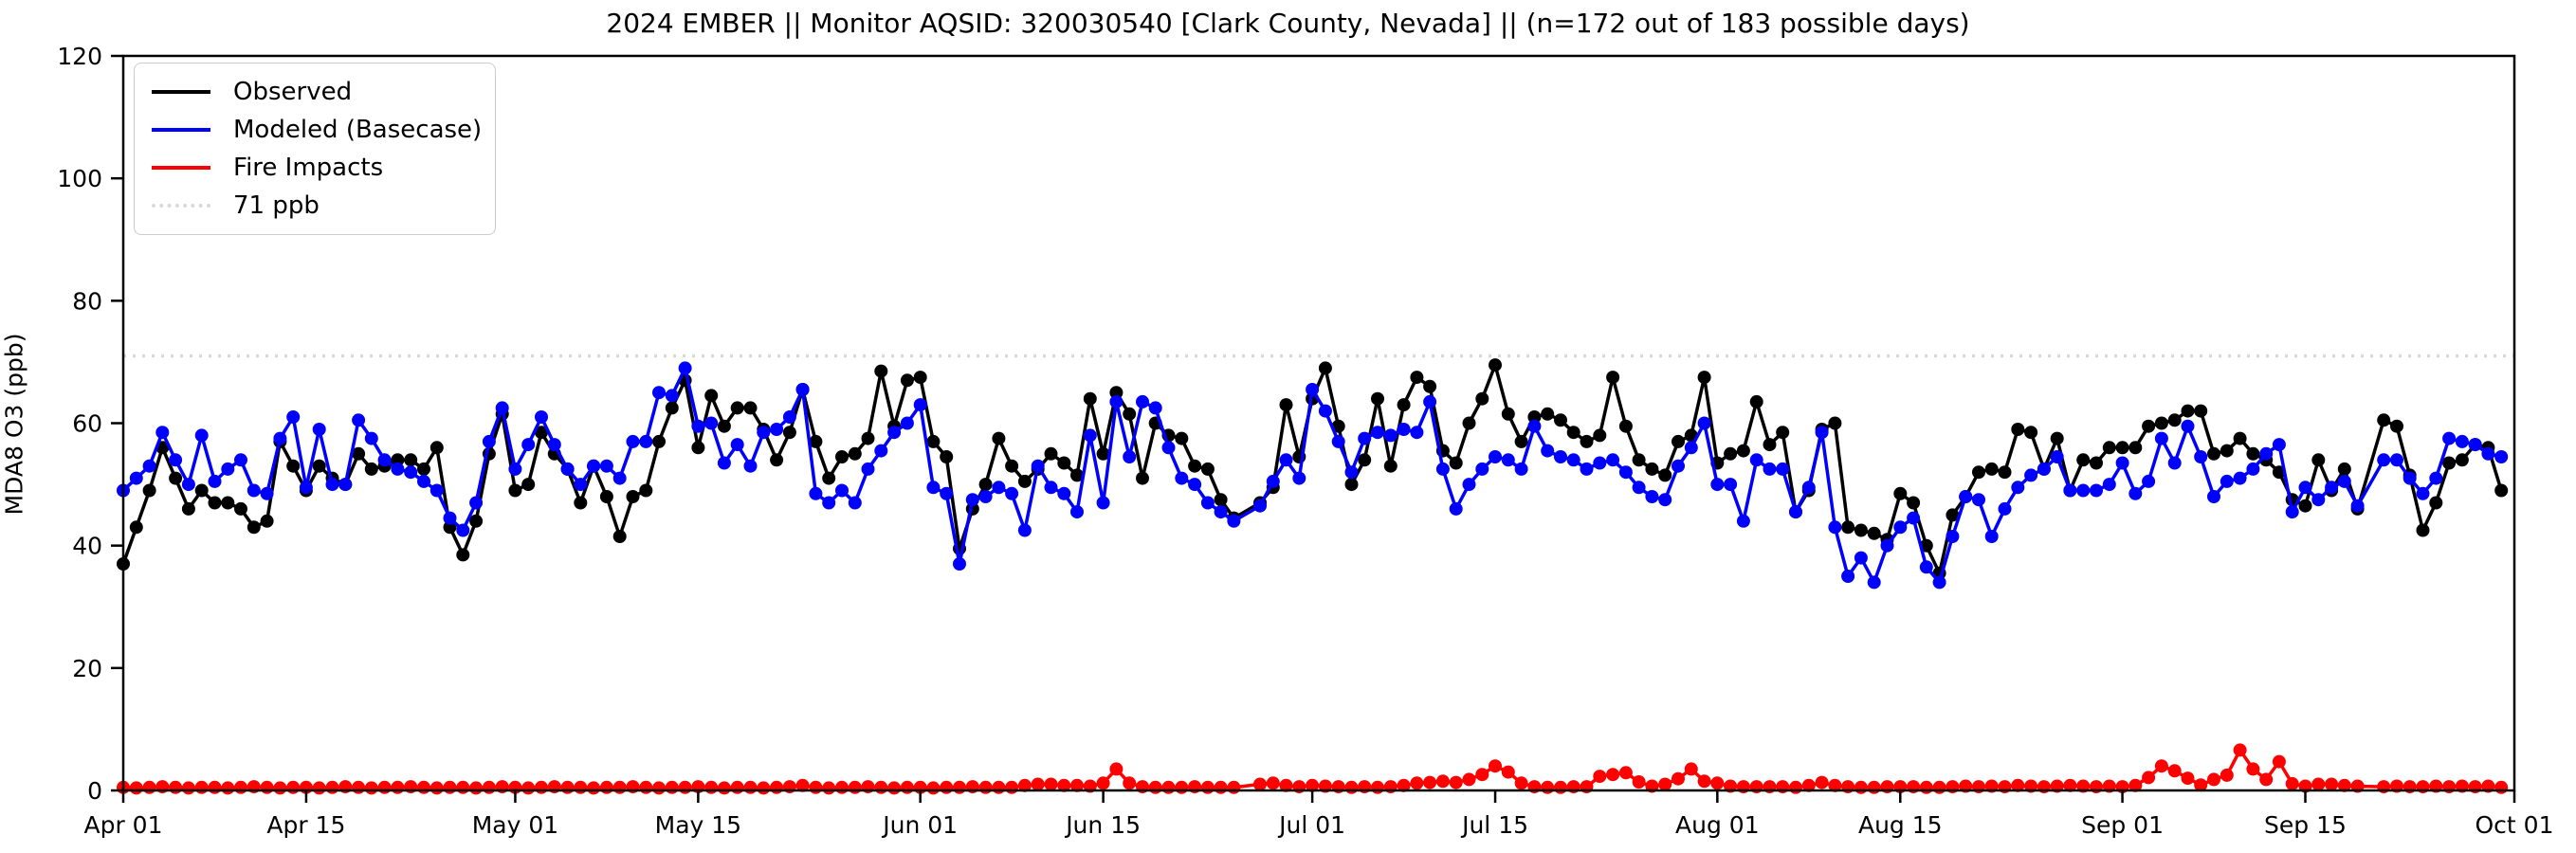  What do you see at coordinates (122, 825) in the screenshot?
I see `x-tick-label: Apr 01` at bounding box center [122, 825].